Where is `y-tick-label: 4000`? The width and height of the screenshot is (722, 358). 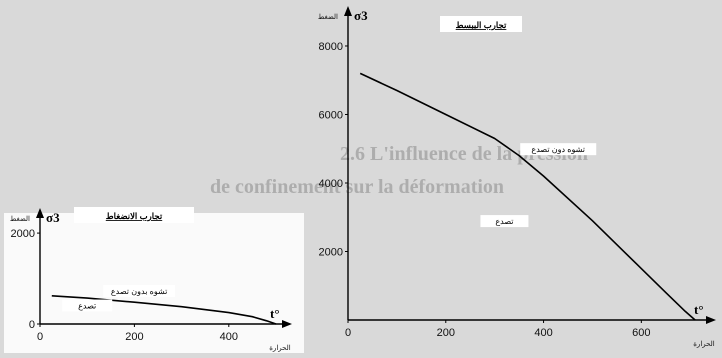 y-tick-label: 4000 is located at coordinates (331, 184).